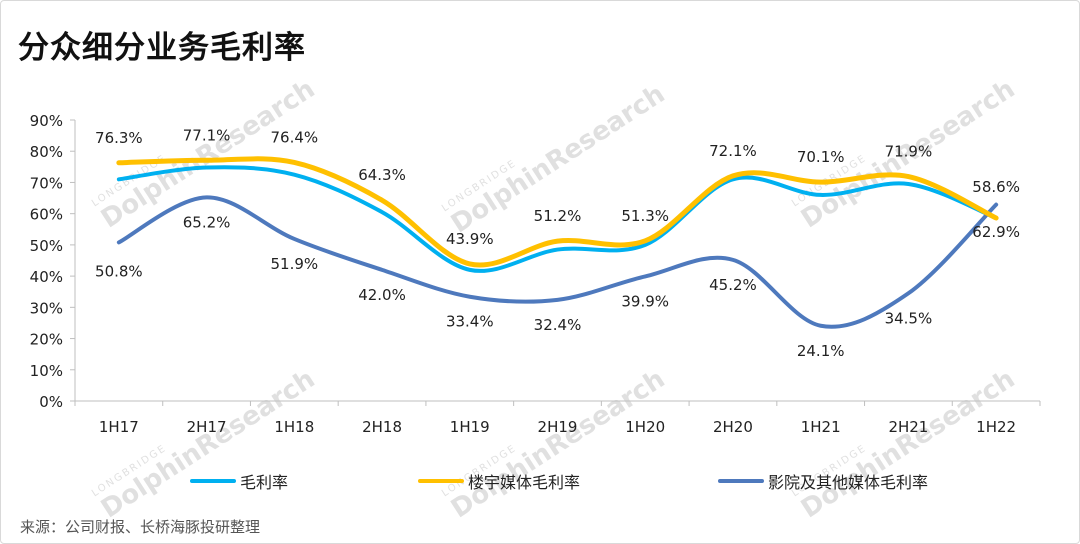 This screenshot has height=544, width=1080. I want to click on data-label-building-media: 43.9%, so click(470, 239).